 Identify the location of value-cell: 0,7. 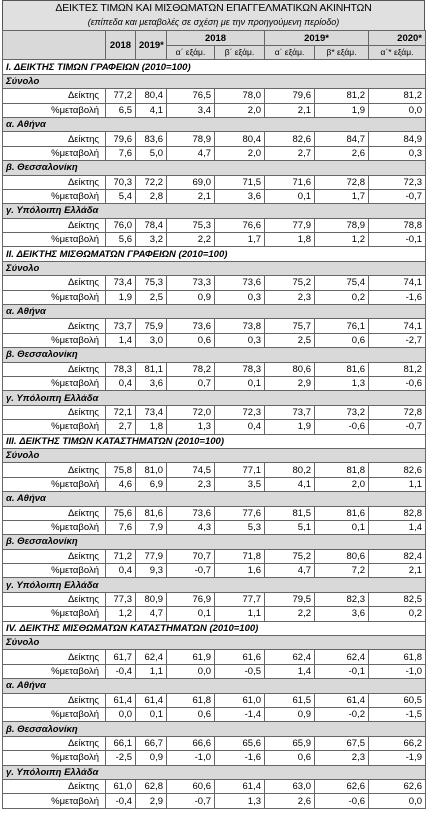
(190, 383).